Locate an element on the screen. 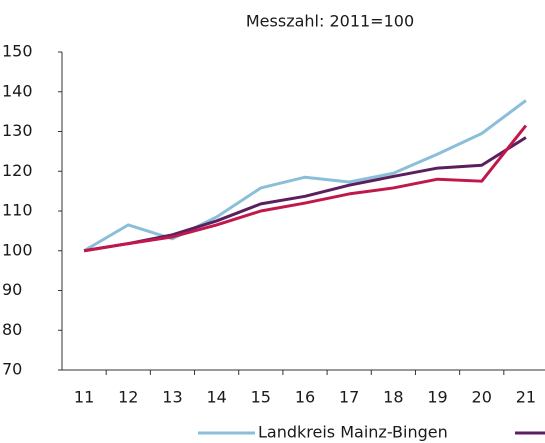  x-tick-label: 18 is located at coordinates (393, 397).